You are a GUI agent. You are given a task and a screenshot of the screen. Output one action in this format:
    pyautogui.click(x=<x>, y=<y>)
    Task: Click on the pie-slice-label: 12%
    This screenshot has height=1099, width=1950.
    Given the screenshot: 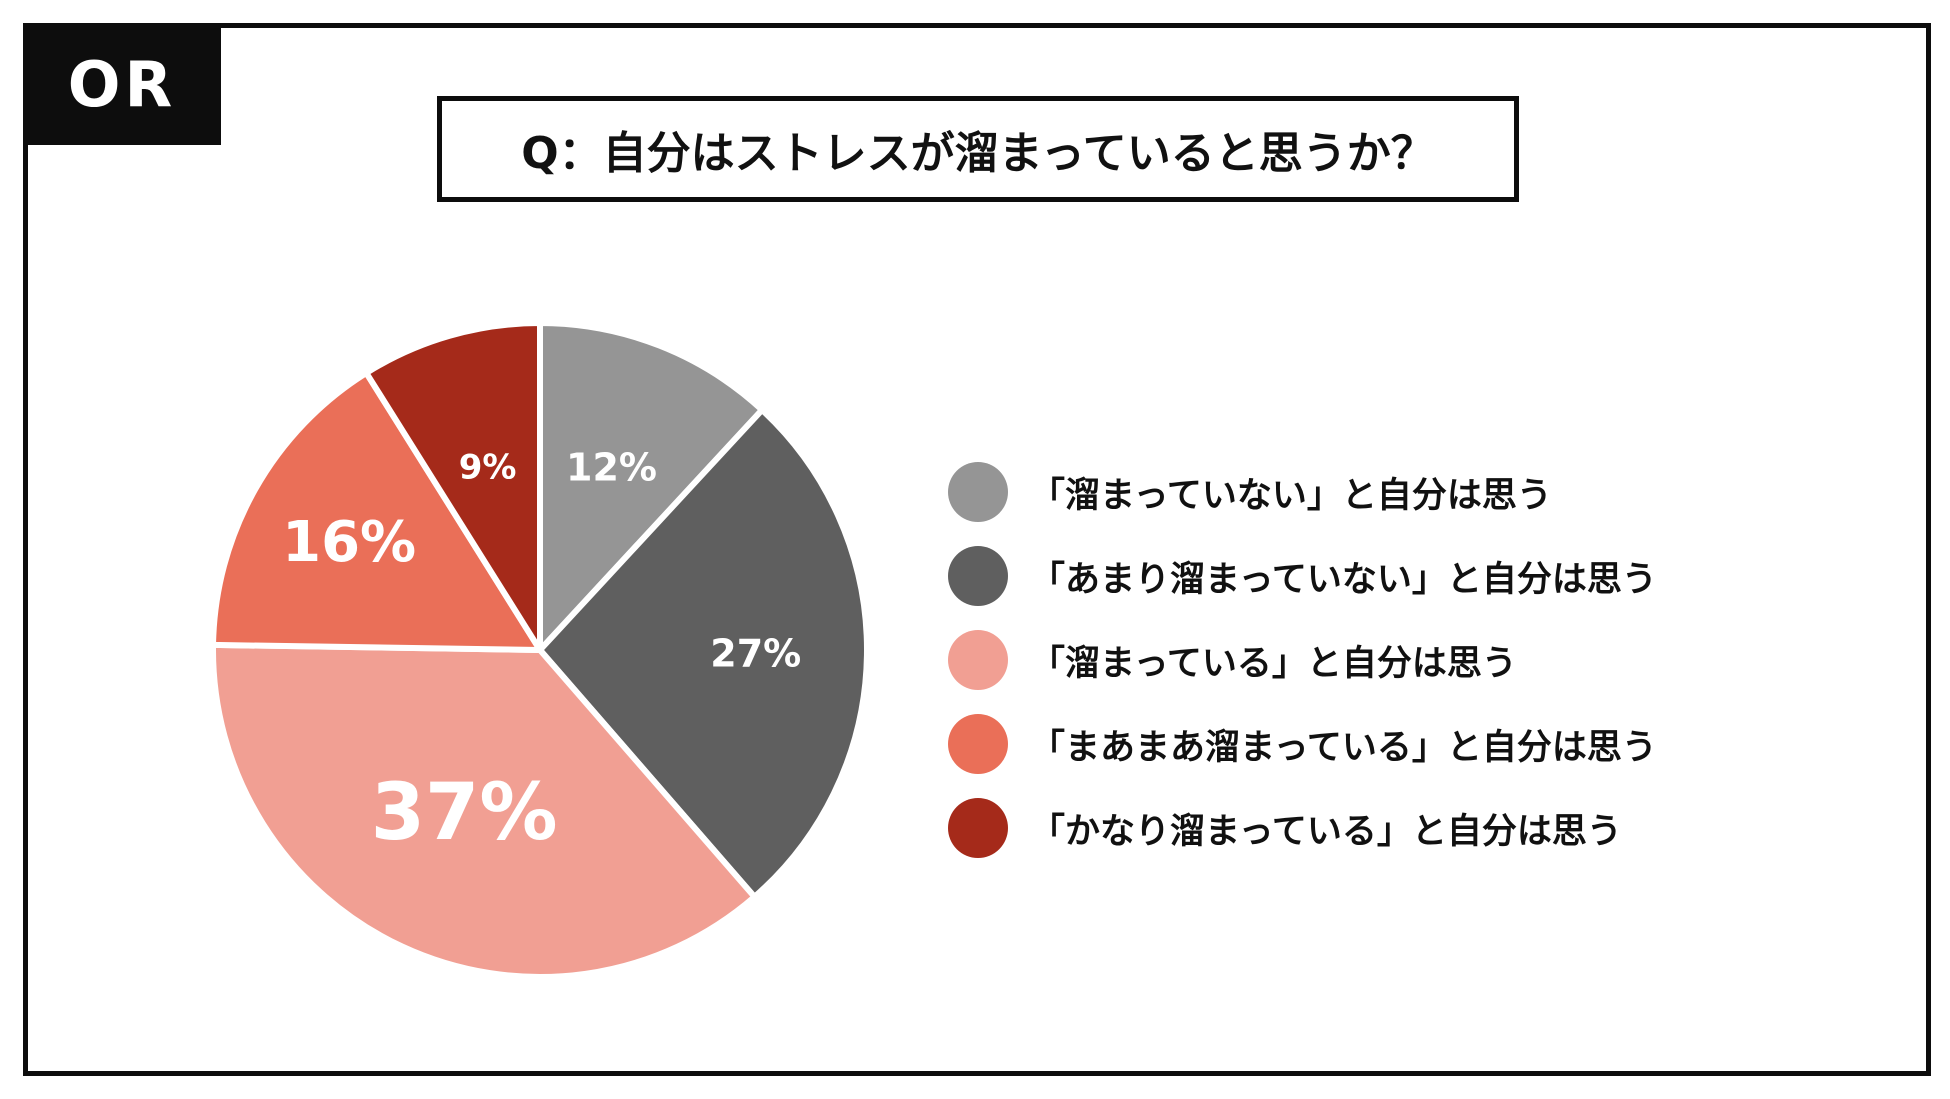 What is the action you would take?
    pyautogui.click(x=611, y=467)
    